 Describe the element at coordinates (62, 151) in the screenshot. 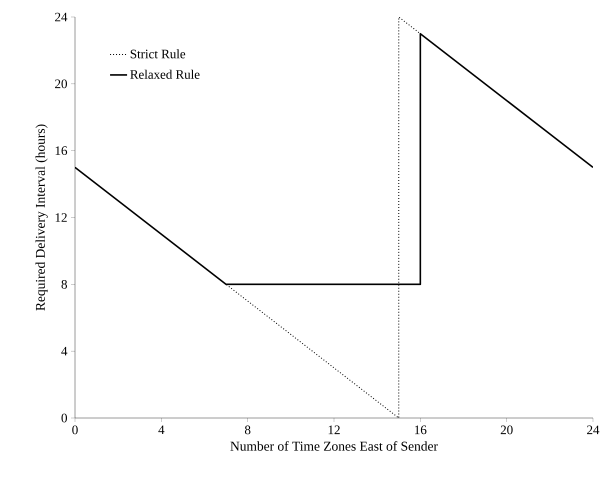

I see `y-tick-label: 16` at that location.